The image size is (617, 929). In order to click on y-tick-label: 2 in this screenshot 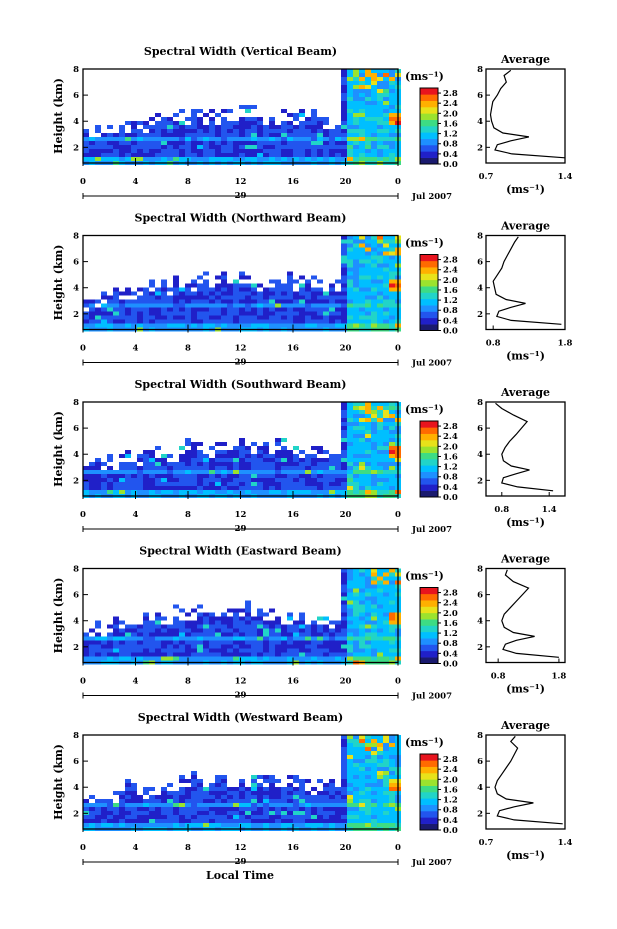, I will do `click(76, 315)`.